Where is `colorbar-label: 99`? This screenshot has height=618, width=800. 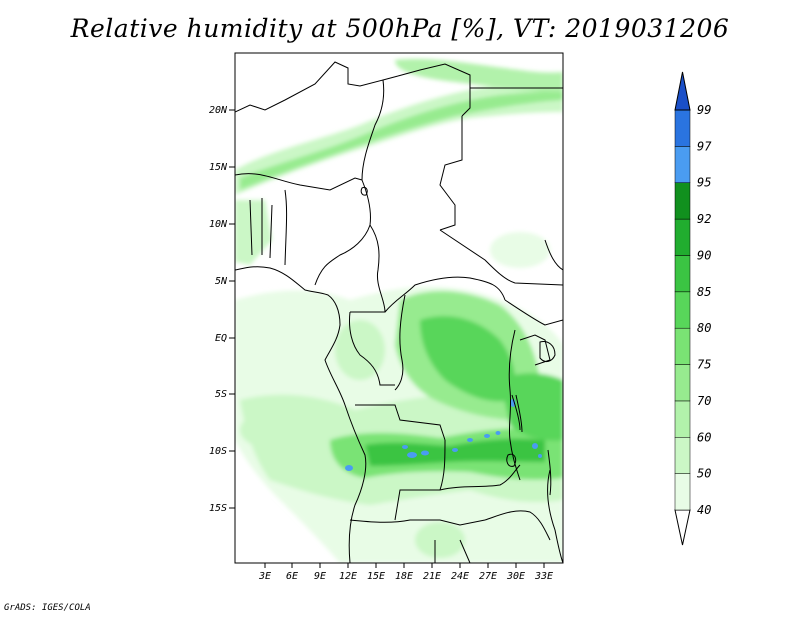
colorbar-label: 99 is located at coordinates (704, 110).